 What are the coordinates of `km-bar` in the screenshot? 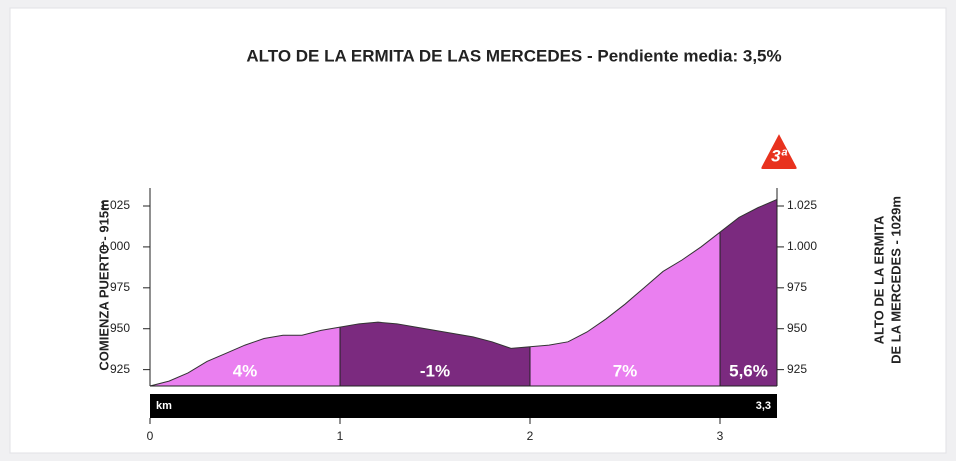 It's located at (463, 406).